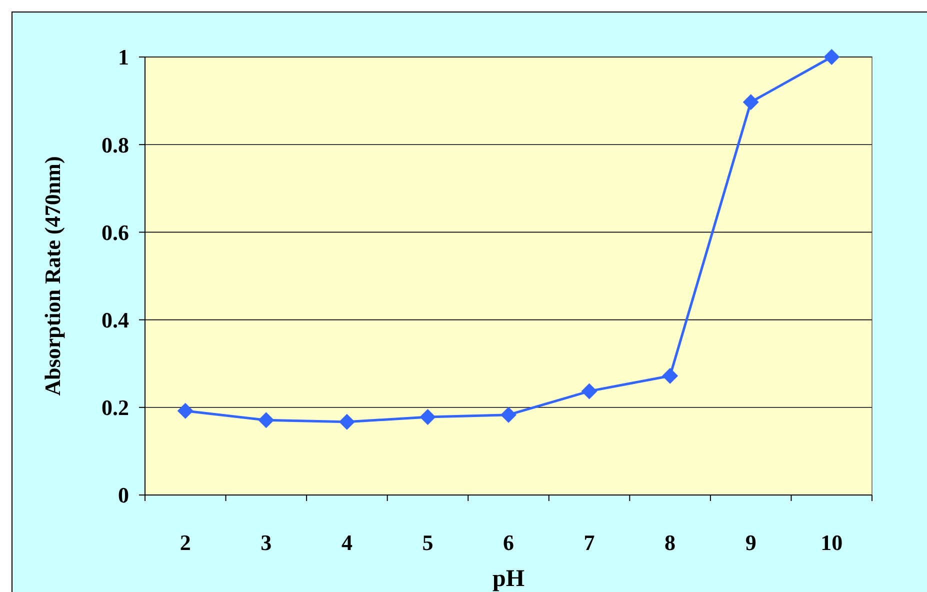  Describe the element at coordinates (508, 579) in the screenshot. I see `x-axis-title: pH` at that location.